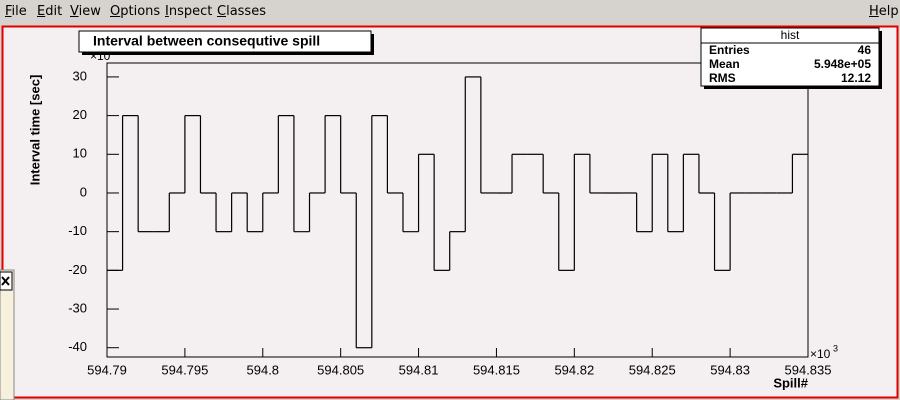 The width and height of the screenshot is (900, 400). Describe the element at coordinates (340, 369) in the screenshot. I see `x-tick-label: 594.805` at that location.